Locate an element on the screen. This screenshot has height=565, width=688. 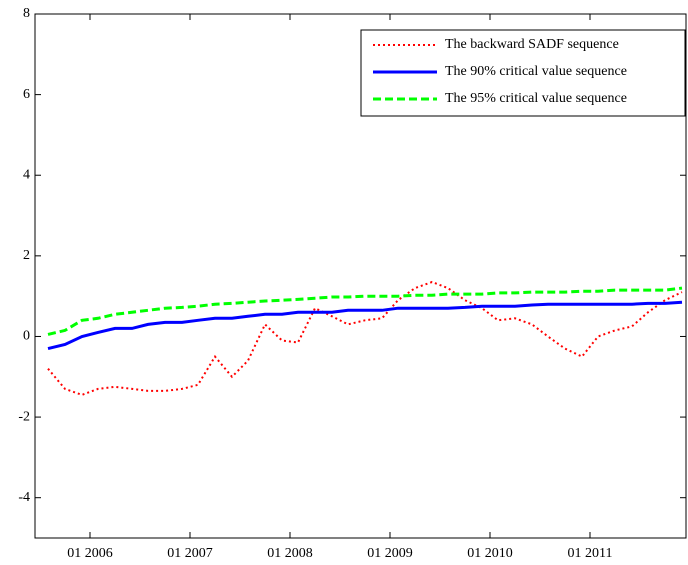
y-tick-label: -2 is located at coordinates (24, 416).